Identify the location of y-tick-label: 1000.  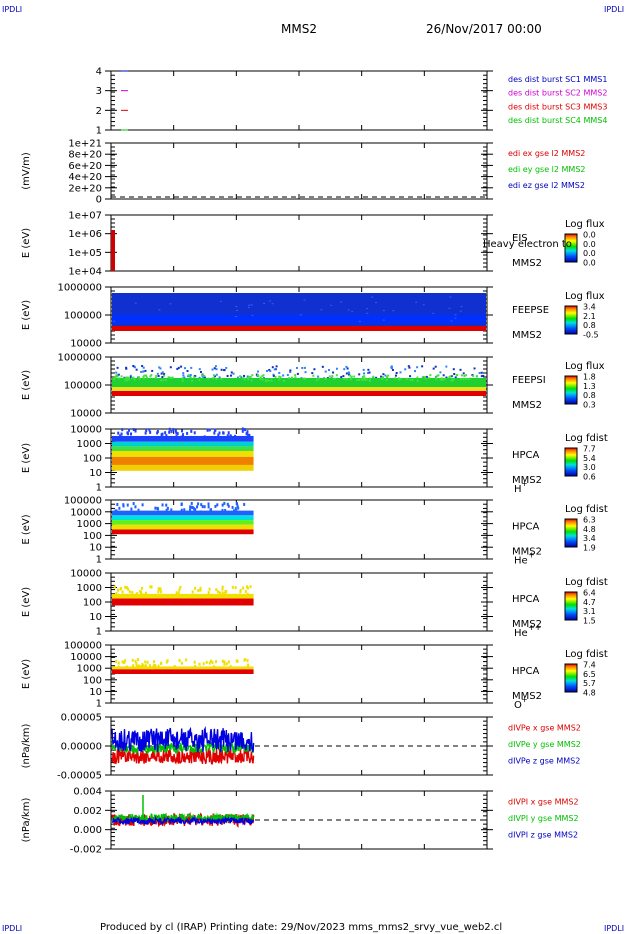
(89, 669).